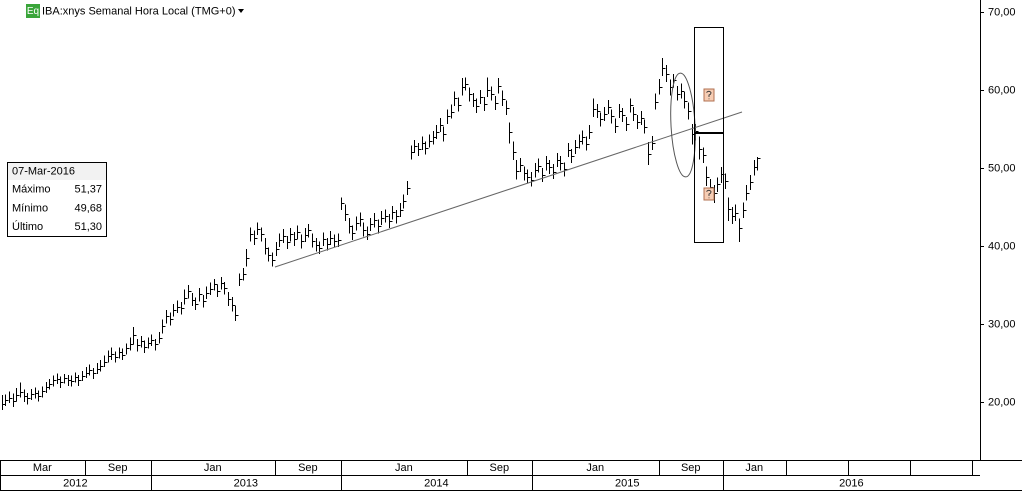 Image resolution: width=1022 pixels, height=491 pixels. Describe the element at coordinates (508, 189) in the screenshot. I see `trend-line` at that location.